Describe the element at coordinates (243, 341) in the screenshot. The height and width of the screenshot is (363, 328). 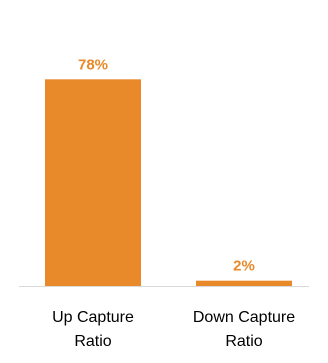
I see `category-label-2-line-2: Ratio` at that location.